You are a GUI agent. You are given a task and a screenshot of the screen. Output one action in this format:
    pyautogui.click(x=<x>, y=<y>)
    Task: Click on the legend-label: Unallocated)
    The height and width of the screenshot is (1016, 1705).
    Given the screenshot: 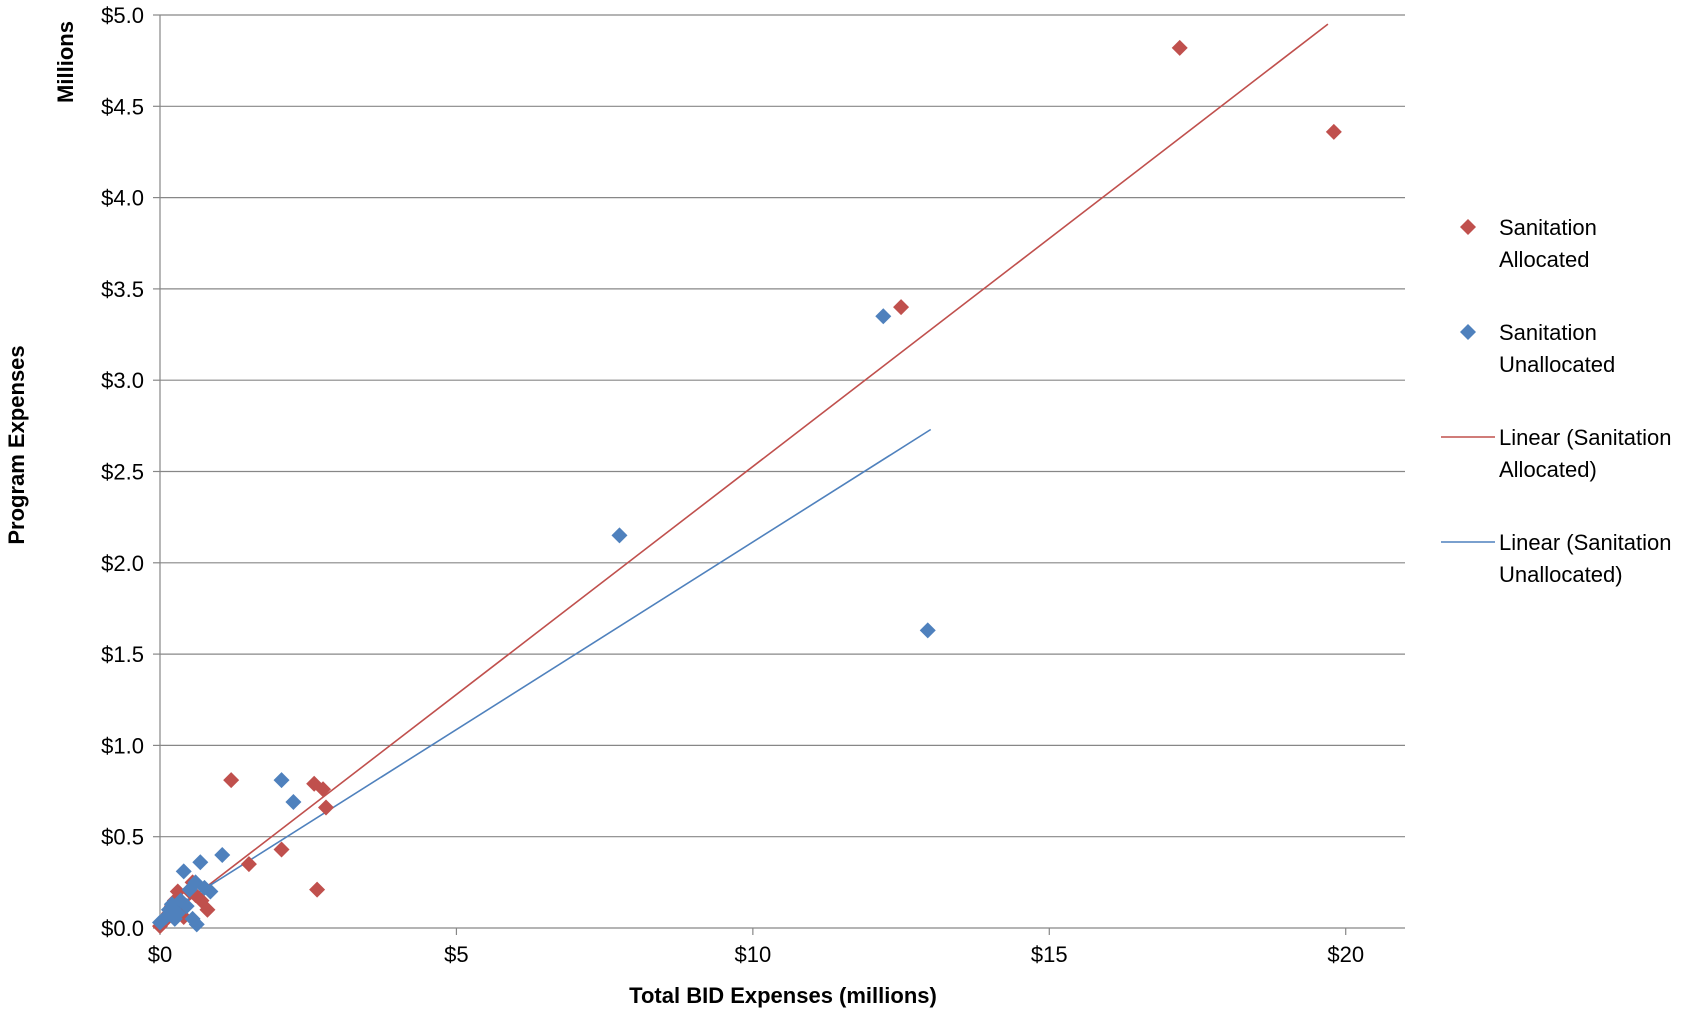 What is the action you would take?
    pyautogui.click(x=1561, y=574)
    